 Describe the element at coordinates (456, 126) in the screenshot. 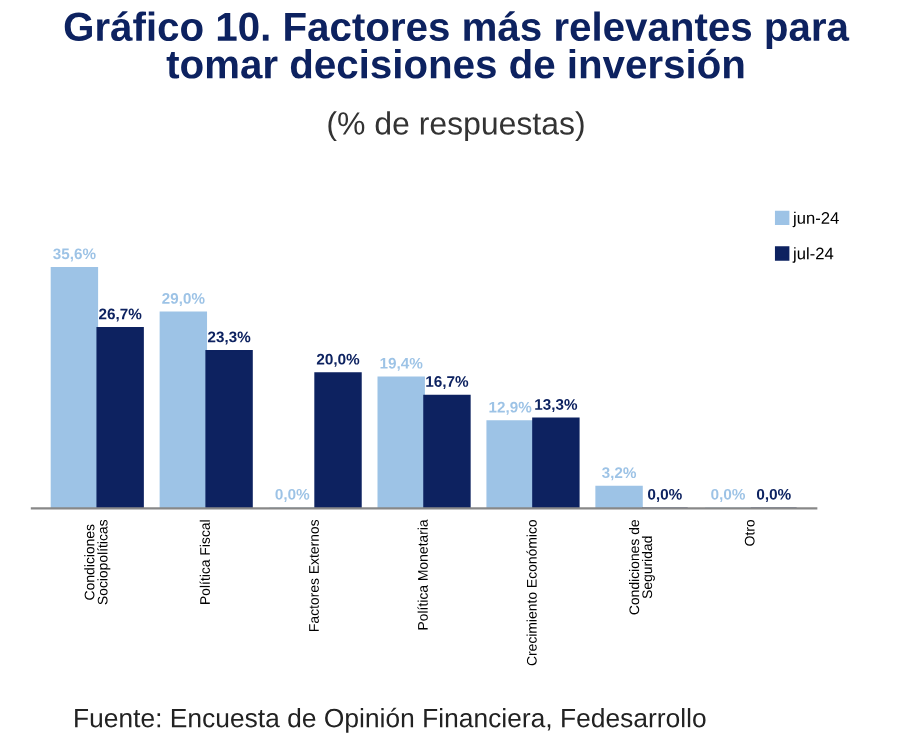

I see `chart-subtitle: (% de respuestas)` at that location.